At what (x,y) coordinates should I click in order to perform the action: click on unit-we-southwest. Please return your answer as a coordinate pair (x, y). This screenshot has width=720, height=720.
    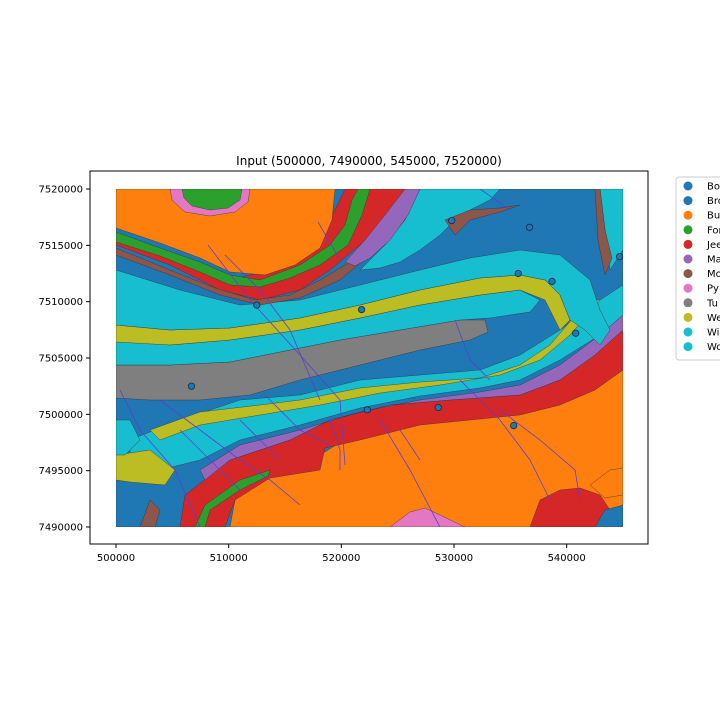
    Looking at the image, I should click on (146, 467).